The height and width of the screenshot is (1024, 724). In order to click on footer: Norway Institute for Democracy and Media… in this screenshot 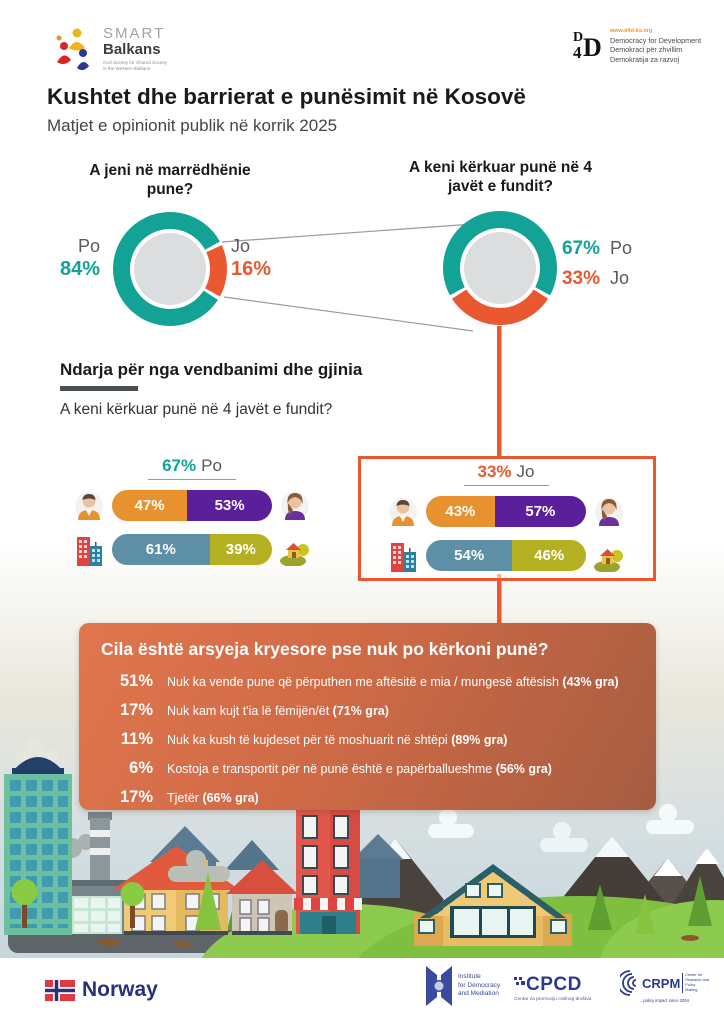, I will do `click(362, 991)`.